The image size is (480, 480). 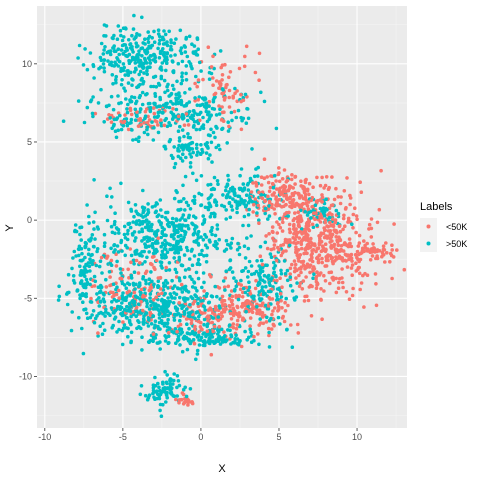 I want to click on point-lt50k-1980, so click(x=294, y=234).